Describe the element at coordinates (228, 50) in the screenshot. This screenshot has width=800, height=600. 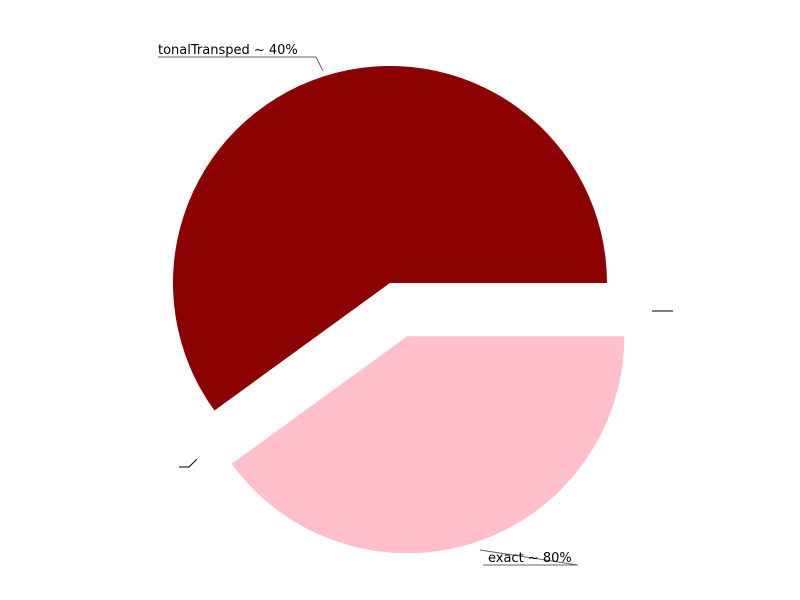
I see `pie-label-1: tonalTransped ~ 40%` at that location.